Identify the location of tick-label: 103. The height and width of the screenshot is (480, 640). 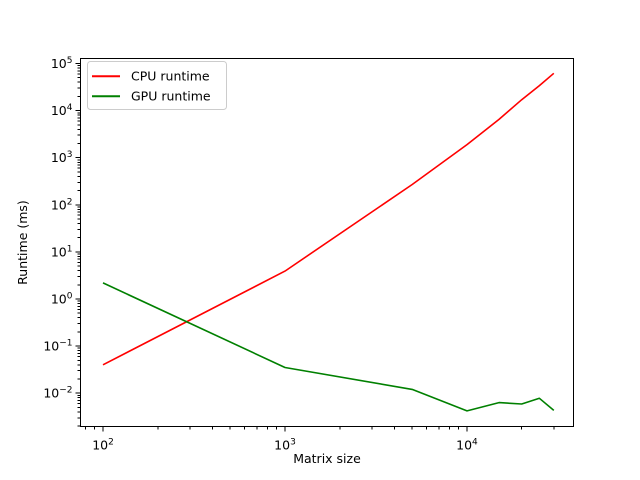
(62, 157).